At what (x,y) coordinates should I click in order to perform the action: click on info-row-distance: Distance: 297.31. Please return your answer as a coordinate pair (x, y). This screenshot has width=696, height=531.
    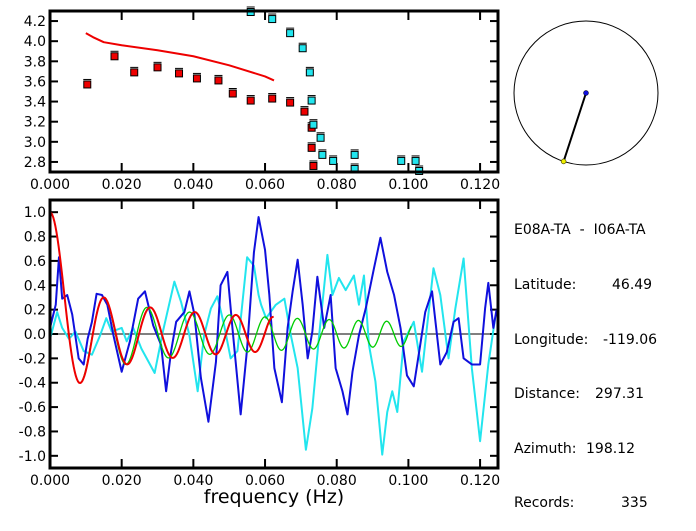
    Looking at the image, I should click on (580, 394).